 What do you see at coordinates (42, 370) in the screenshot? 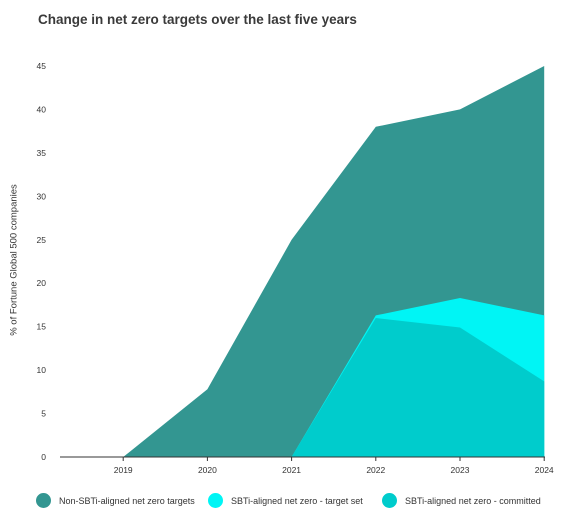
I see `y-tick-label: 10` at bounding box center [42, 370].